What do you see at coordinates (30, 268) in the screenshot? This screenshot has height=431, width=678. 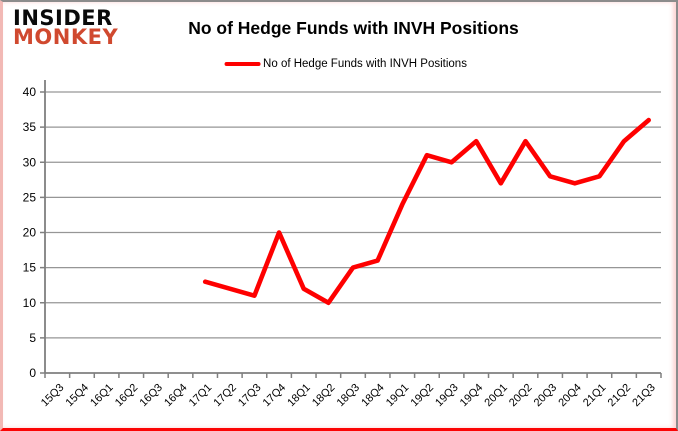 I see `svg-text: 15` at bounding box center [30, 268].